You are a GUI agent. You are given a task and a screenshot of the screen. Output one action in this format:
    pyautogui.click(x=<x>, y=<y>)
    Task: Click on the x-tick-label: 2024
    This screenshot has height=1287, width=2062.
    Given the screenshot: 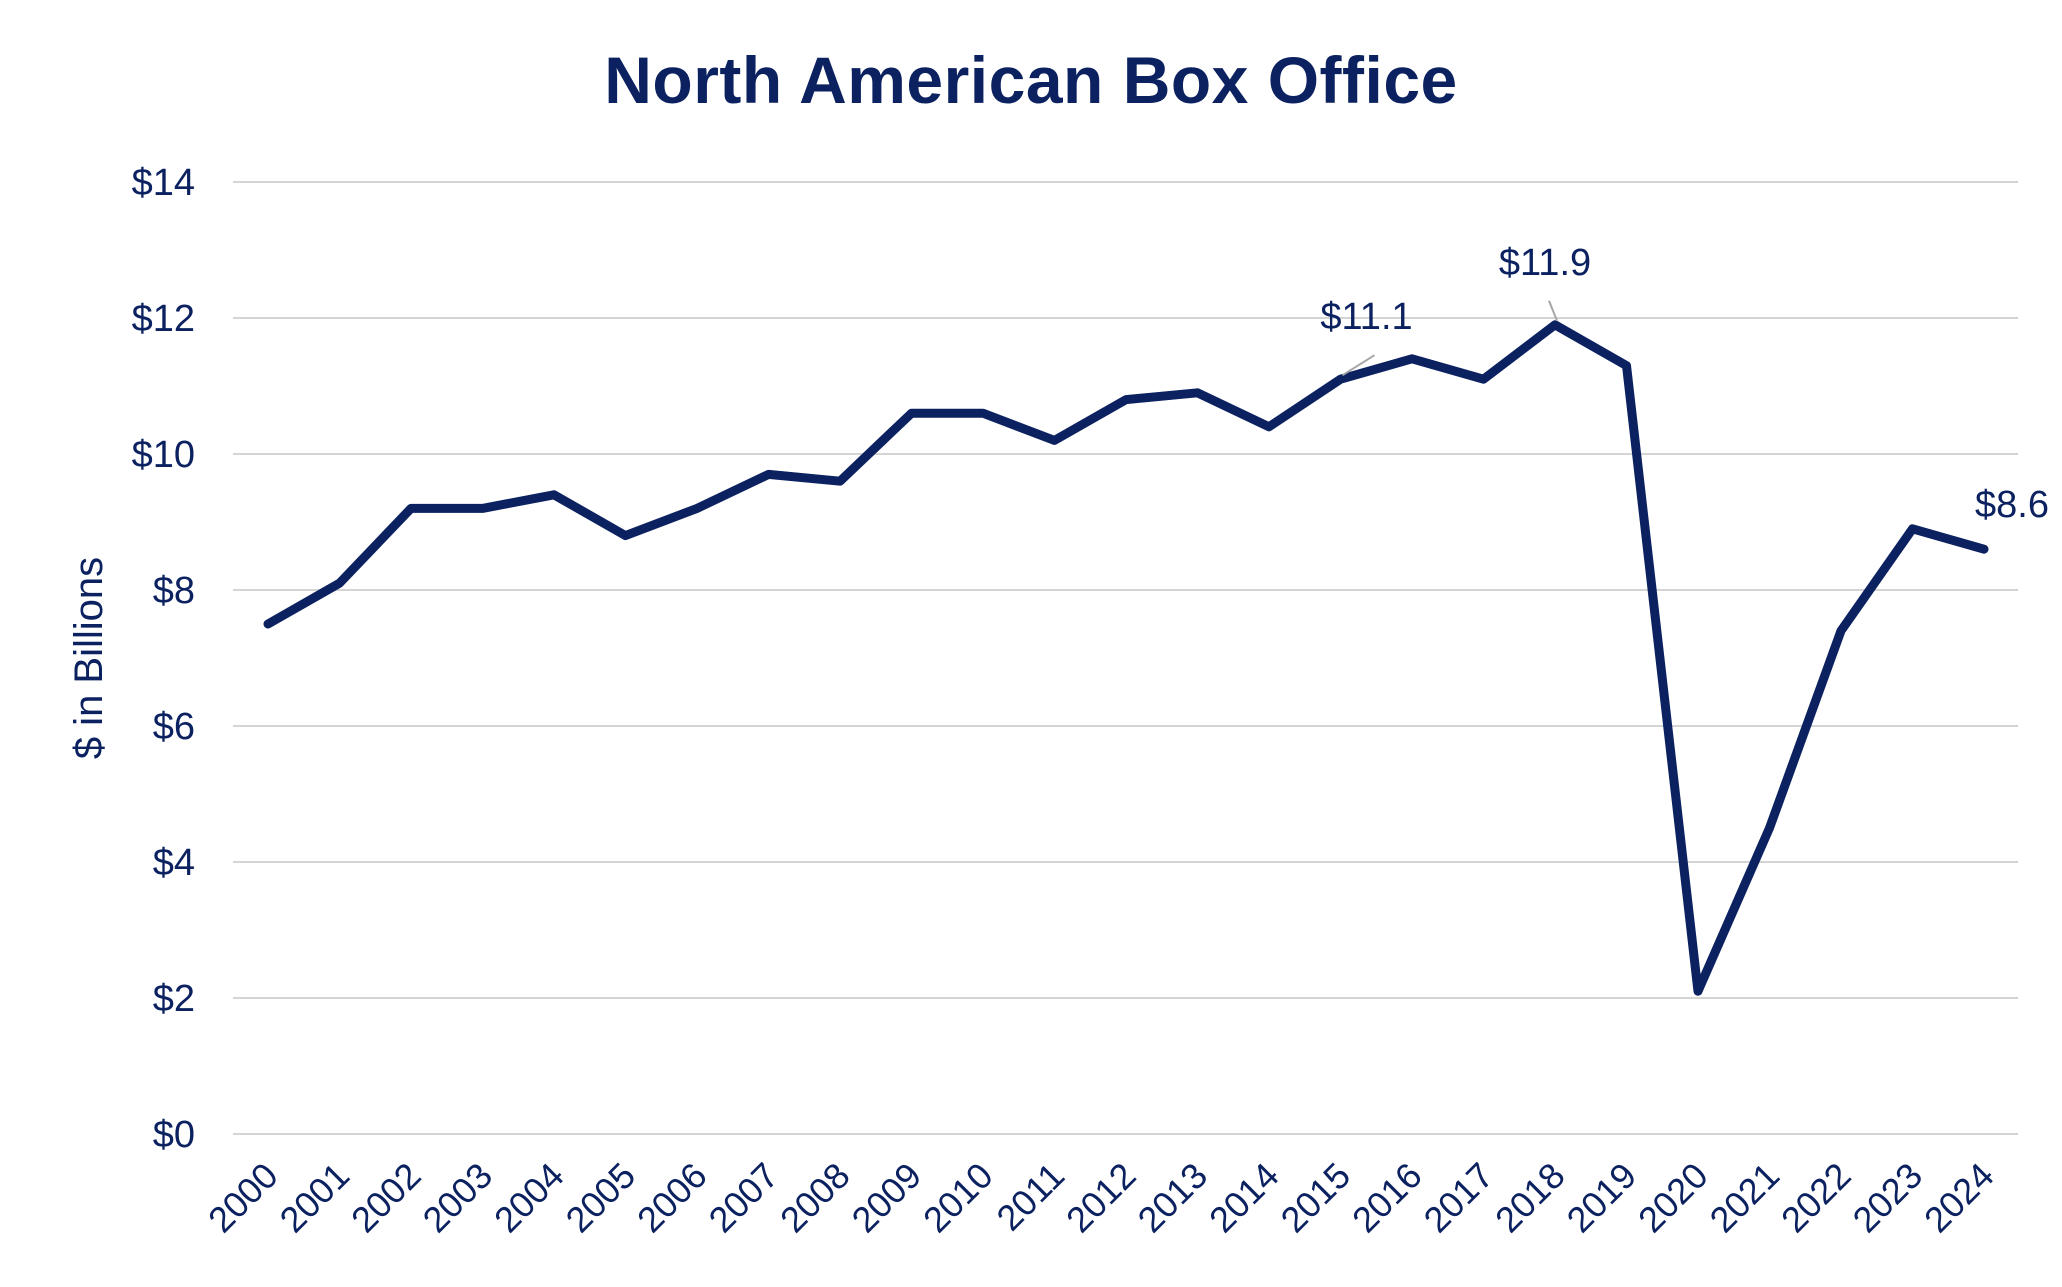 What is the action you would take?
    pyautogui.click(x=1959, y=1198)
    